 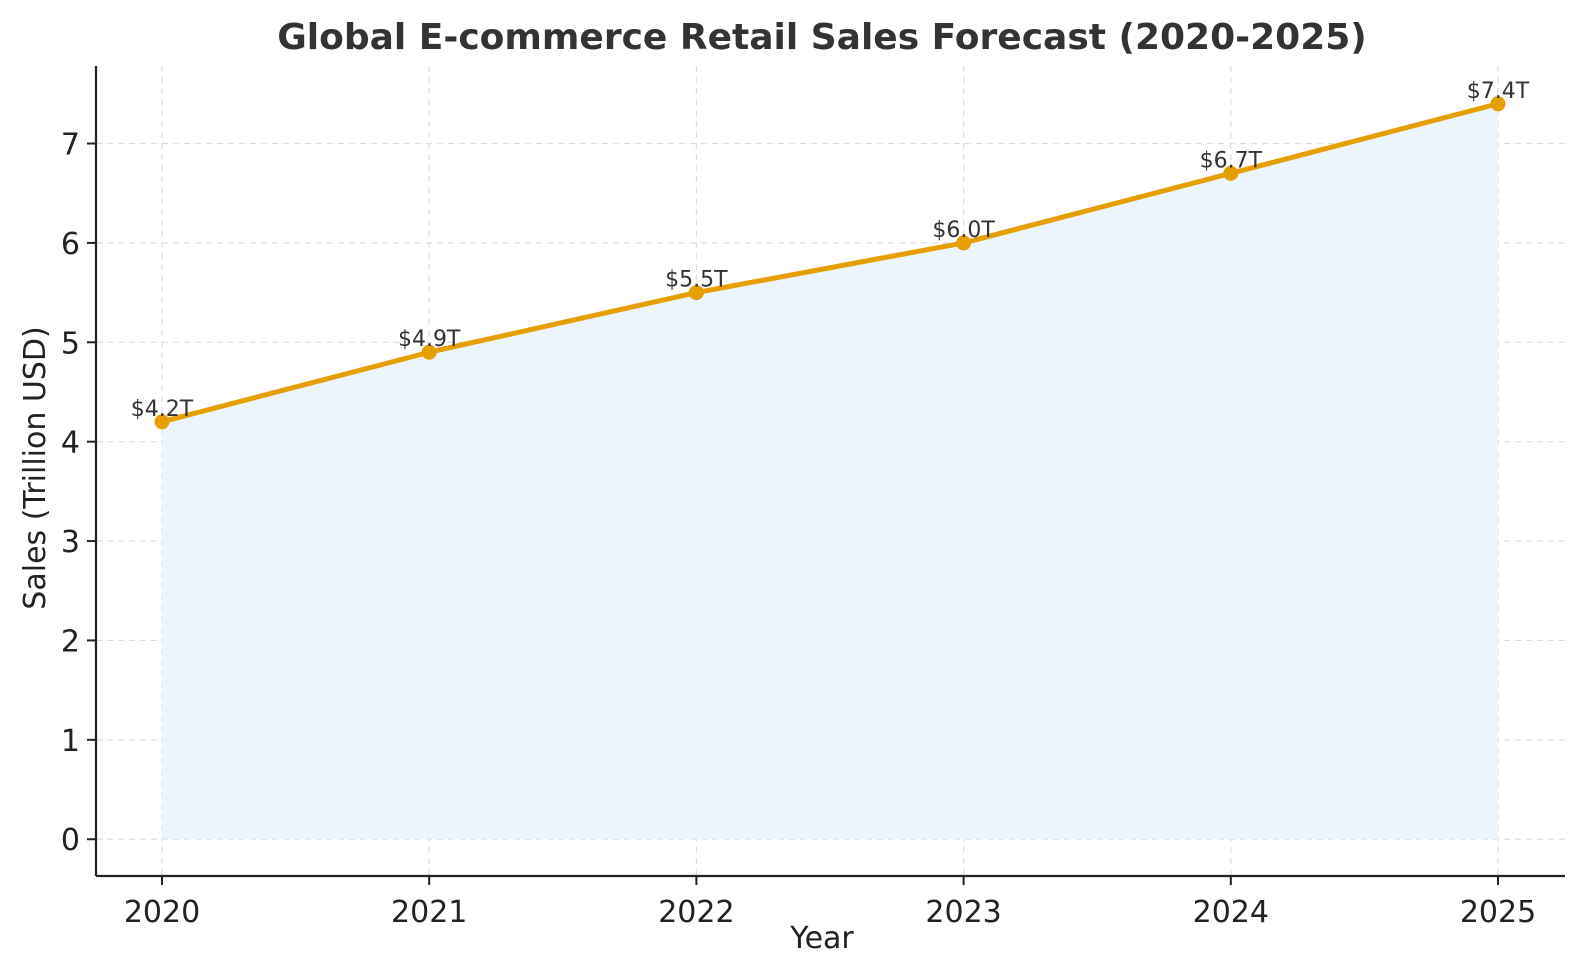 I want to click on y-tick-label: 0, so click(x=70, y=840).